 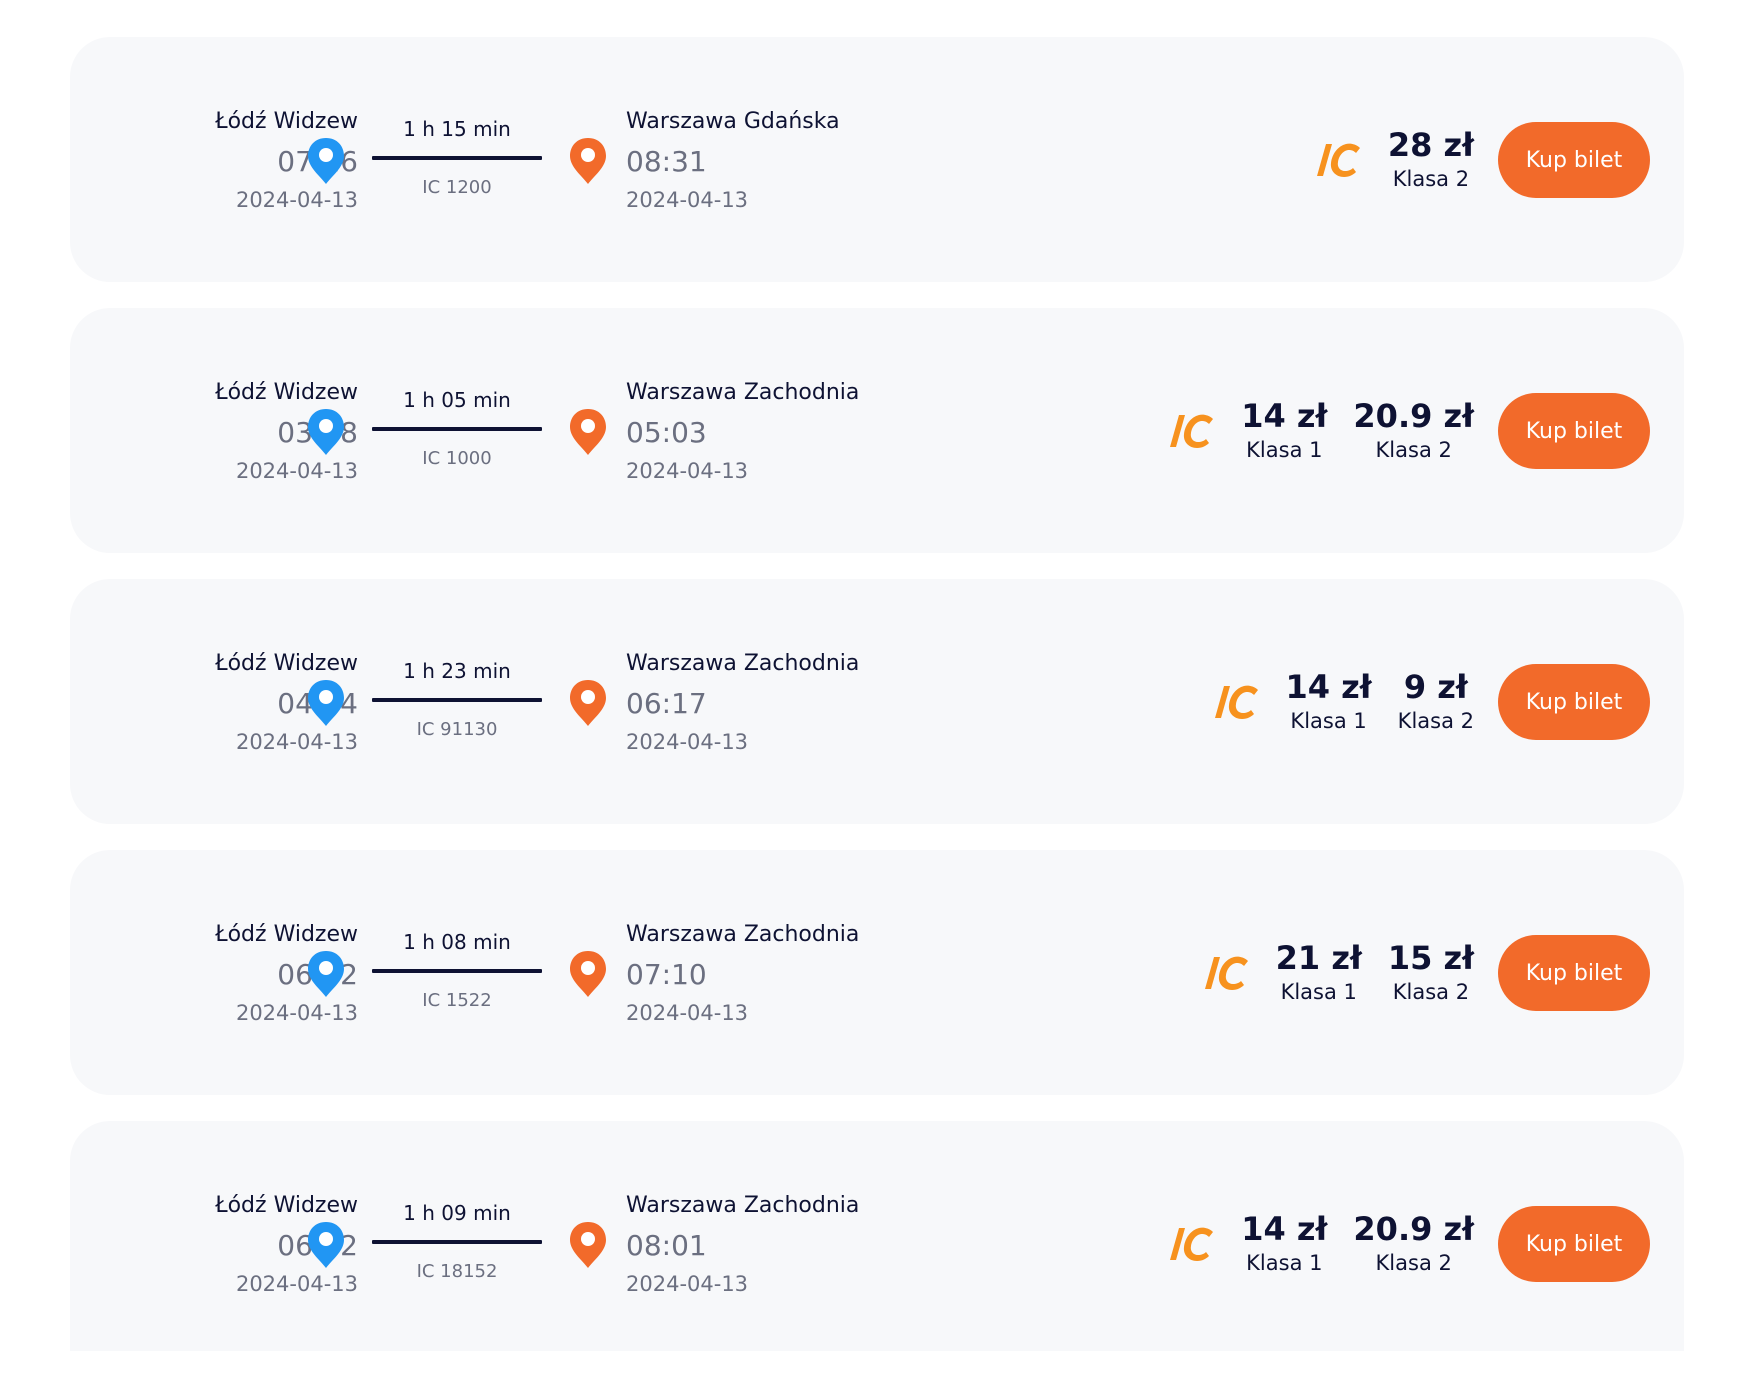 I want to click on arrival-block: Warszawa Zachodnia 08:01 2024-04-13, so click(x=742, y=1245).